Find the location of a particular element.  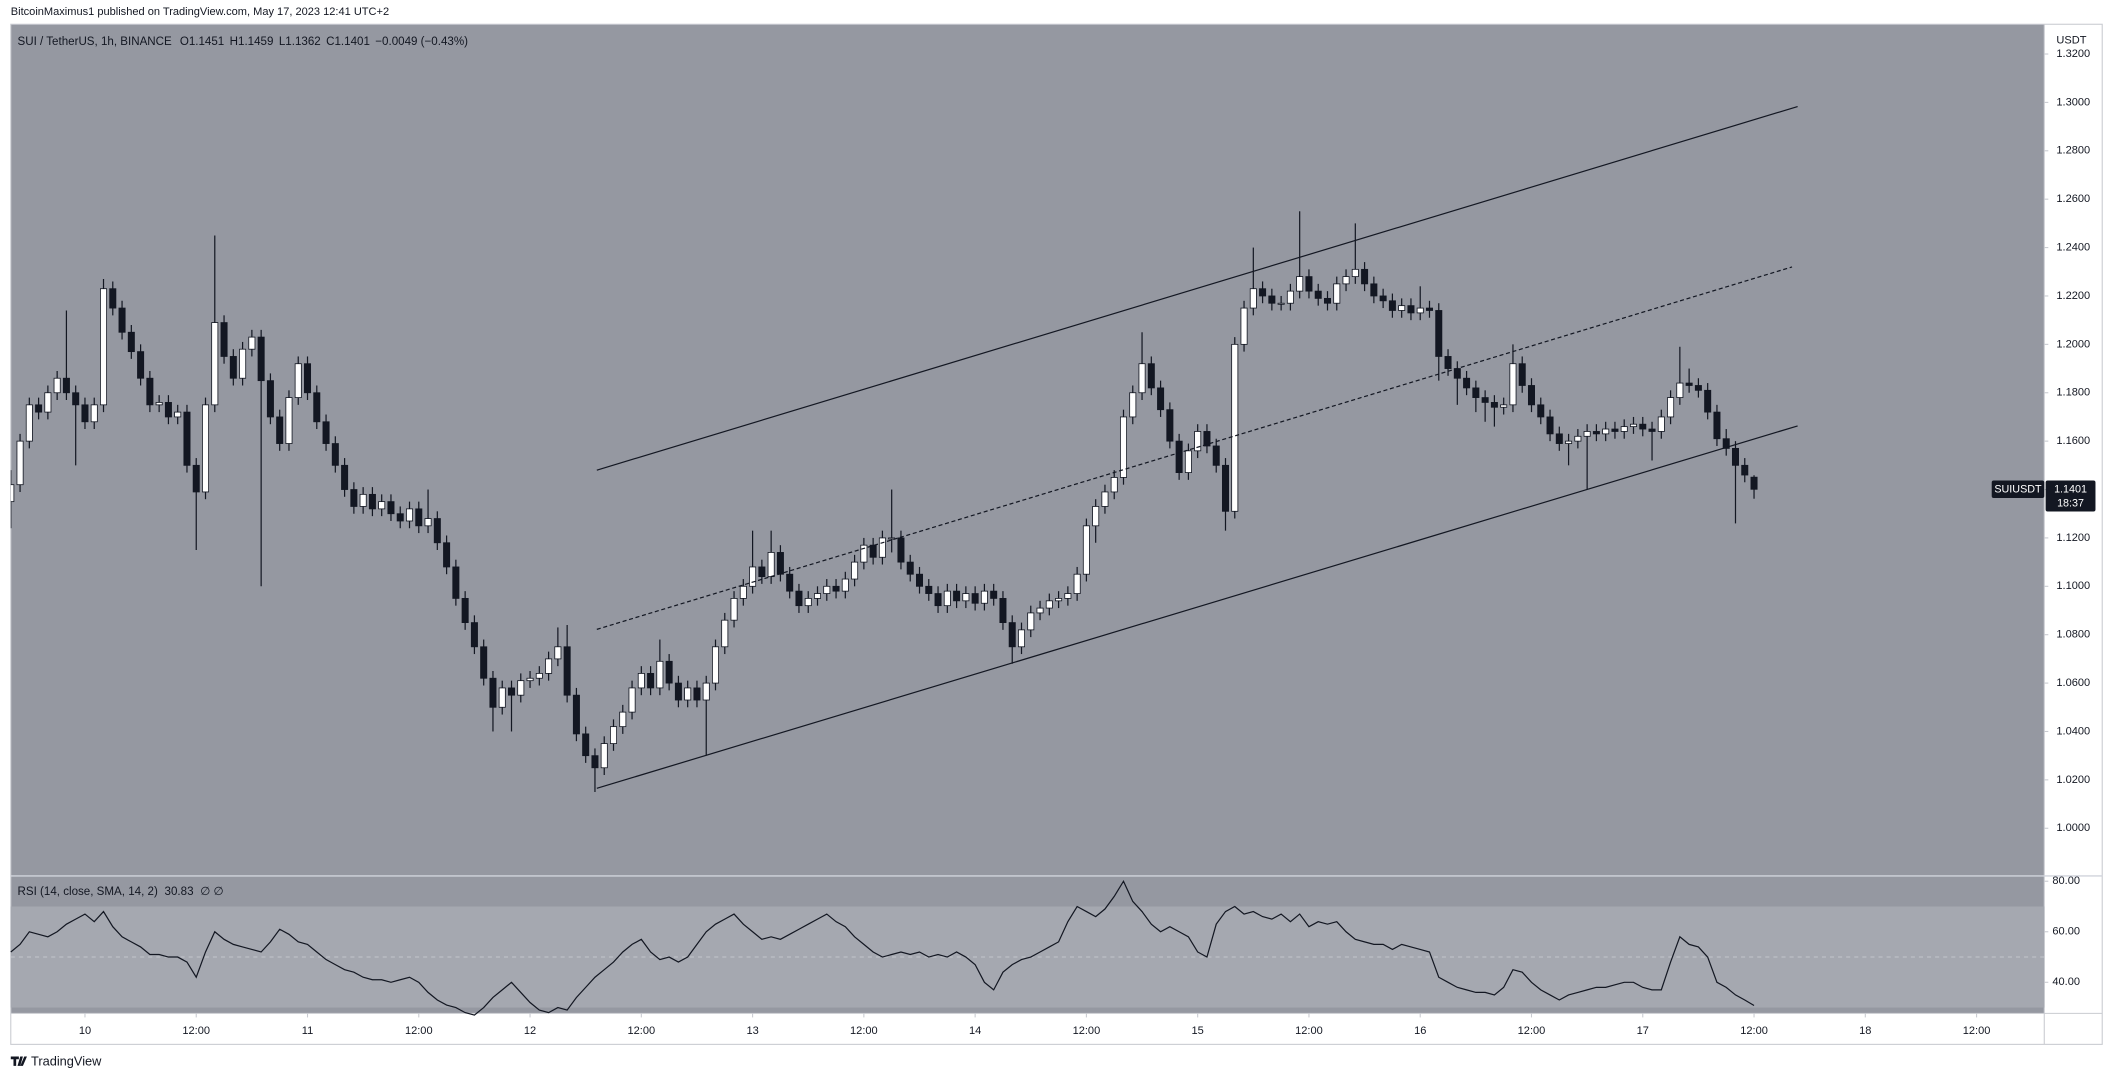

y-tick-label: 1.0600 is located at coordinates (2073, 683).